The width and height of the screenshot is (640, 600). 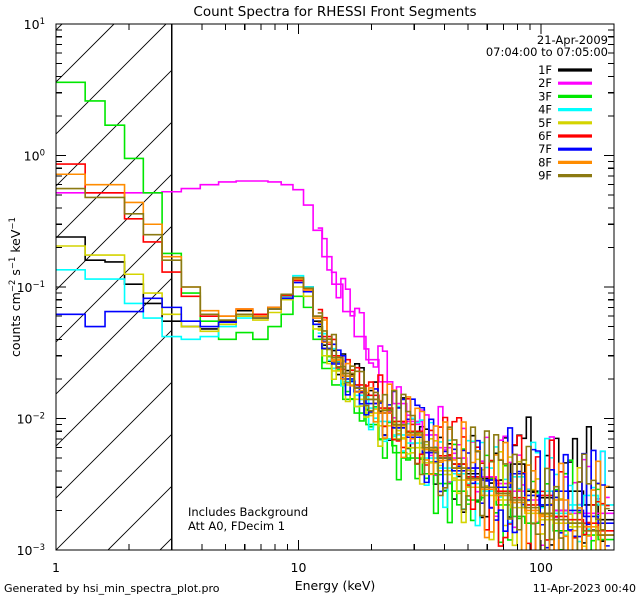 I want to click on legend-label-1f: 1F, so click(x=545, y=70).